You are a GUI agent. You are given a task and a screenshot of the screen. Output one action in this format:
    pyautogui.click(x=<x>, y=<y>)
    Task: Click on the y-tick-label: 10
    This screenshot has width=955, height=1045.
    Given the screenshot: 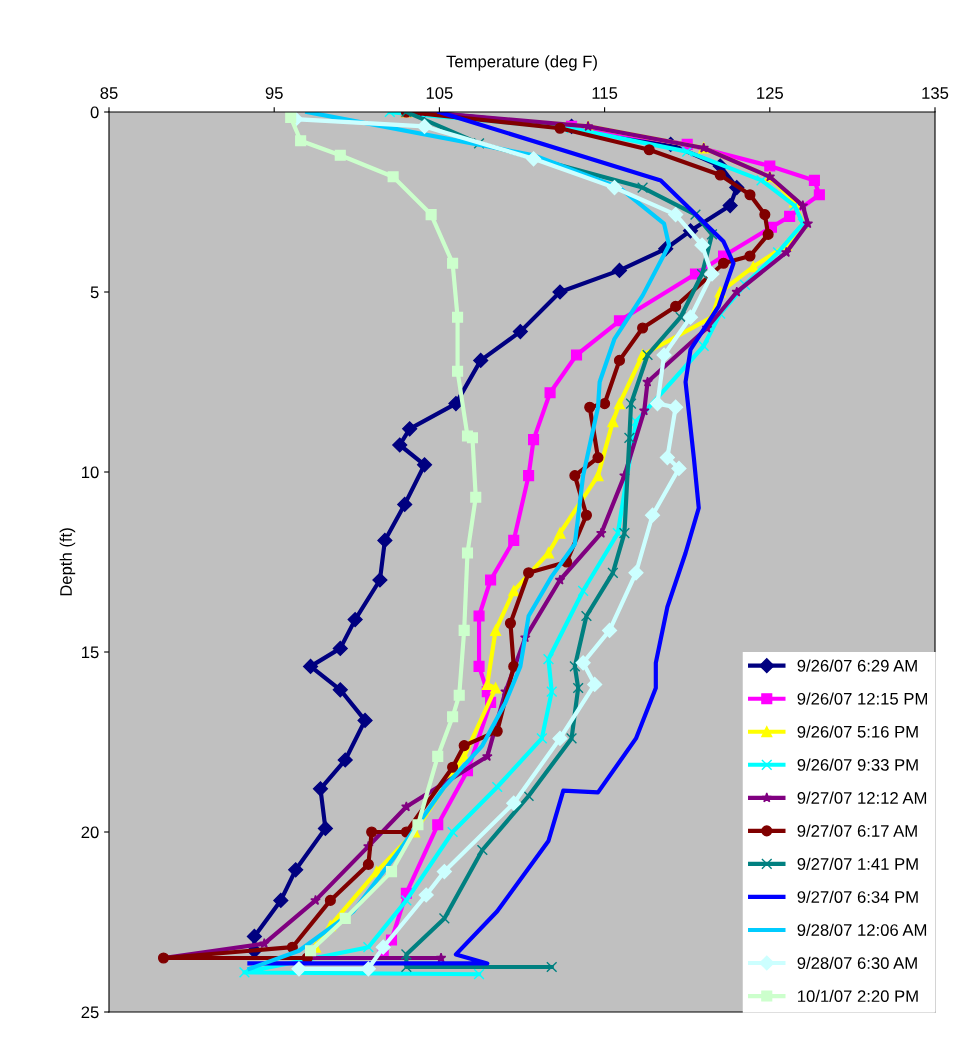 What is the action you would take?
    pyautogui.click(x=90, y=472)
    